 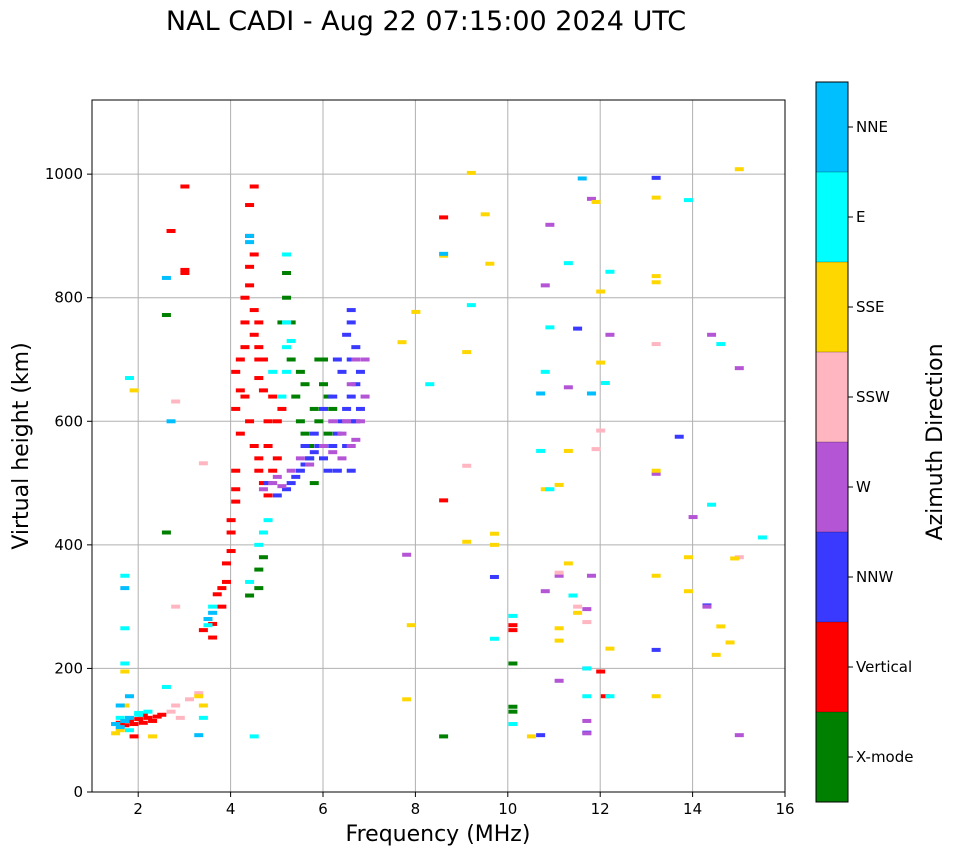 What do you see at coordinates (864, 442) in the screenshot?
I see `colorbar: X-mode Vertical NNW W SSW SSE E NNE` at bounding box center [864, 442].